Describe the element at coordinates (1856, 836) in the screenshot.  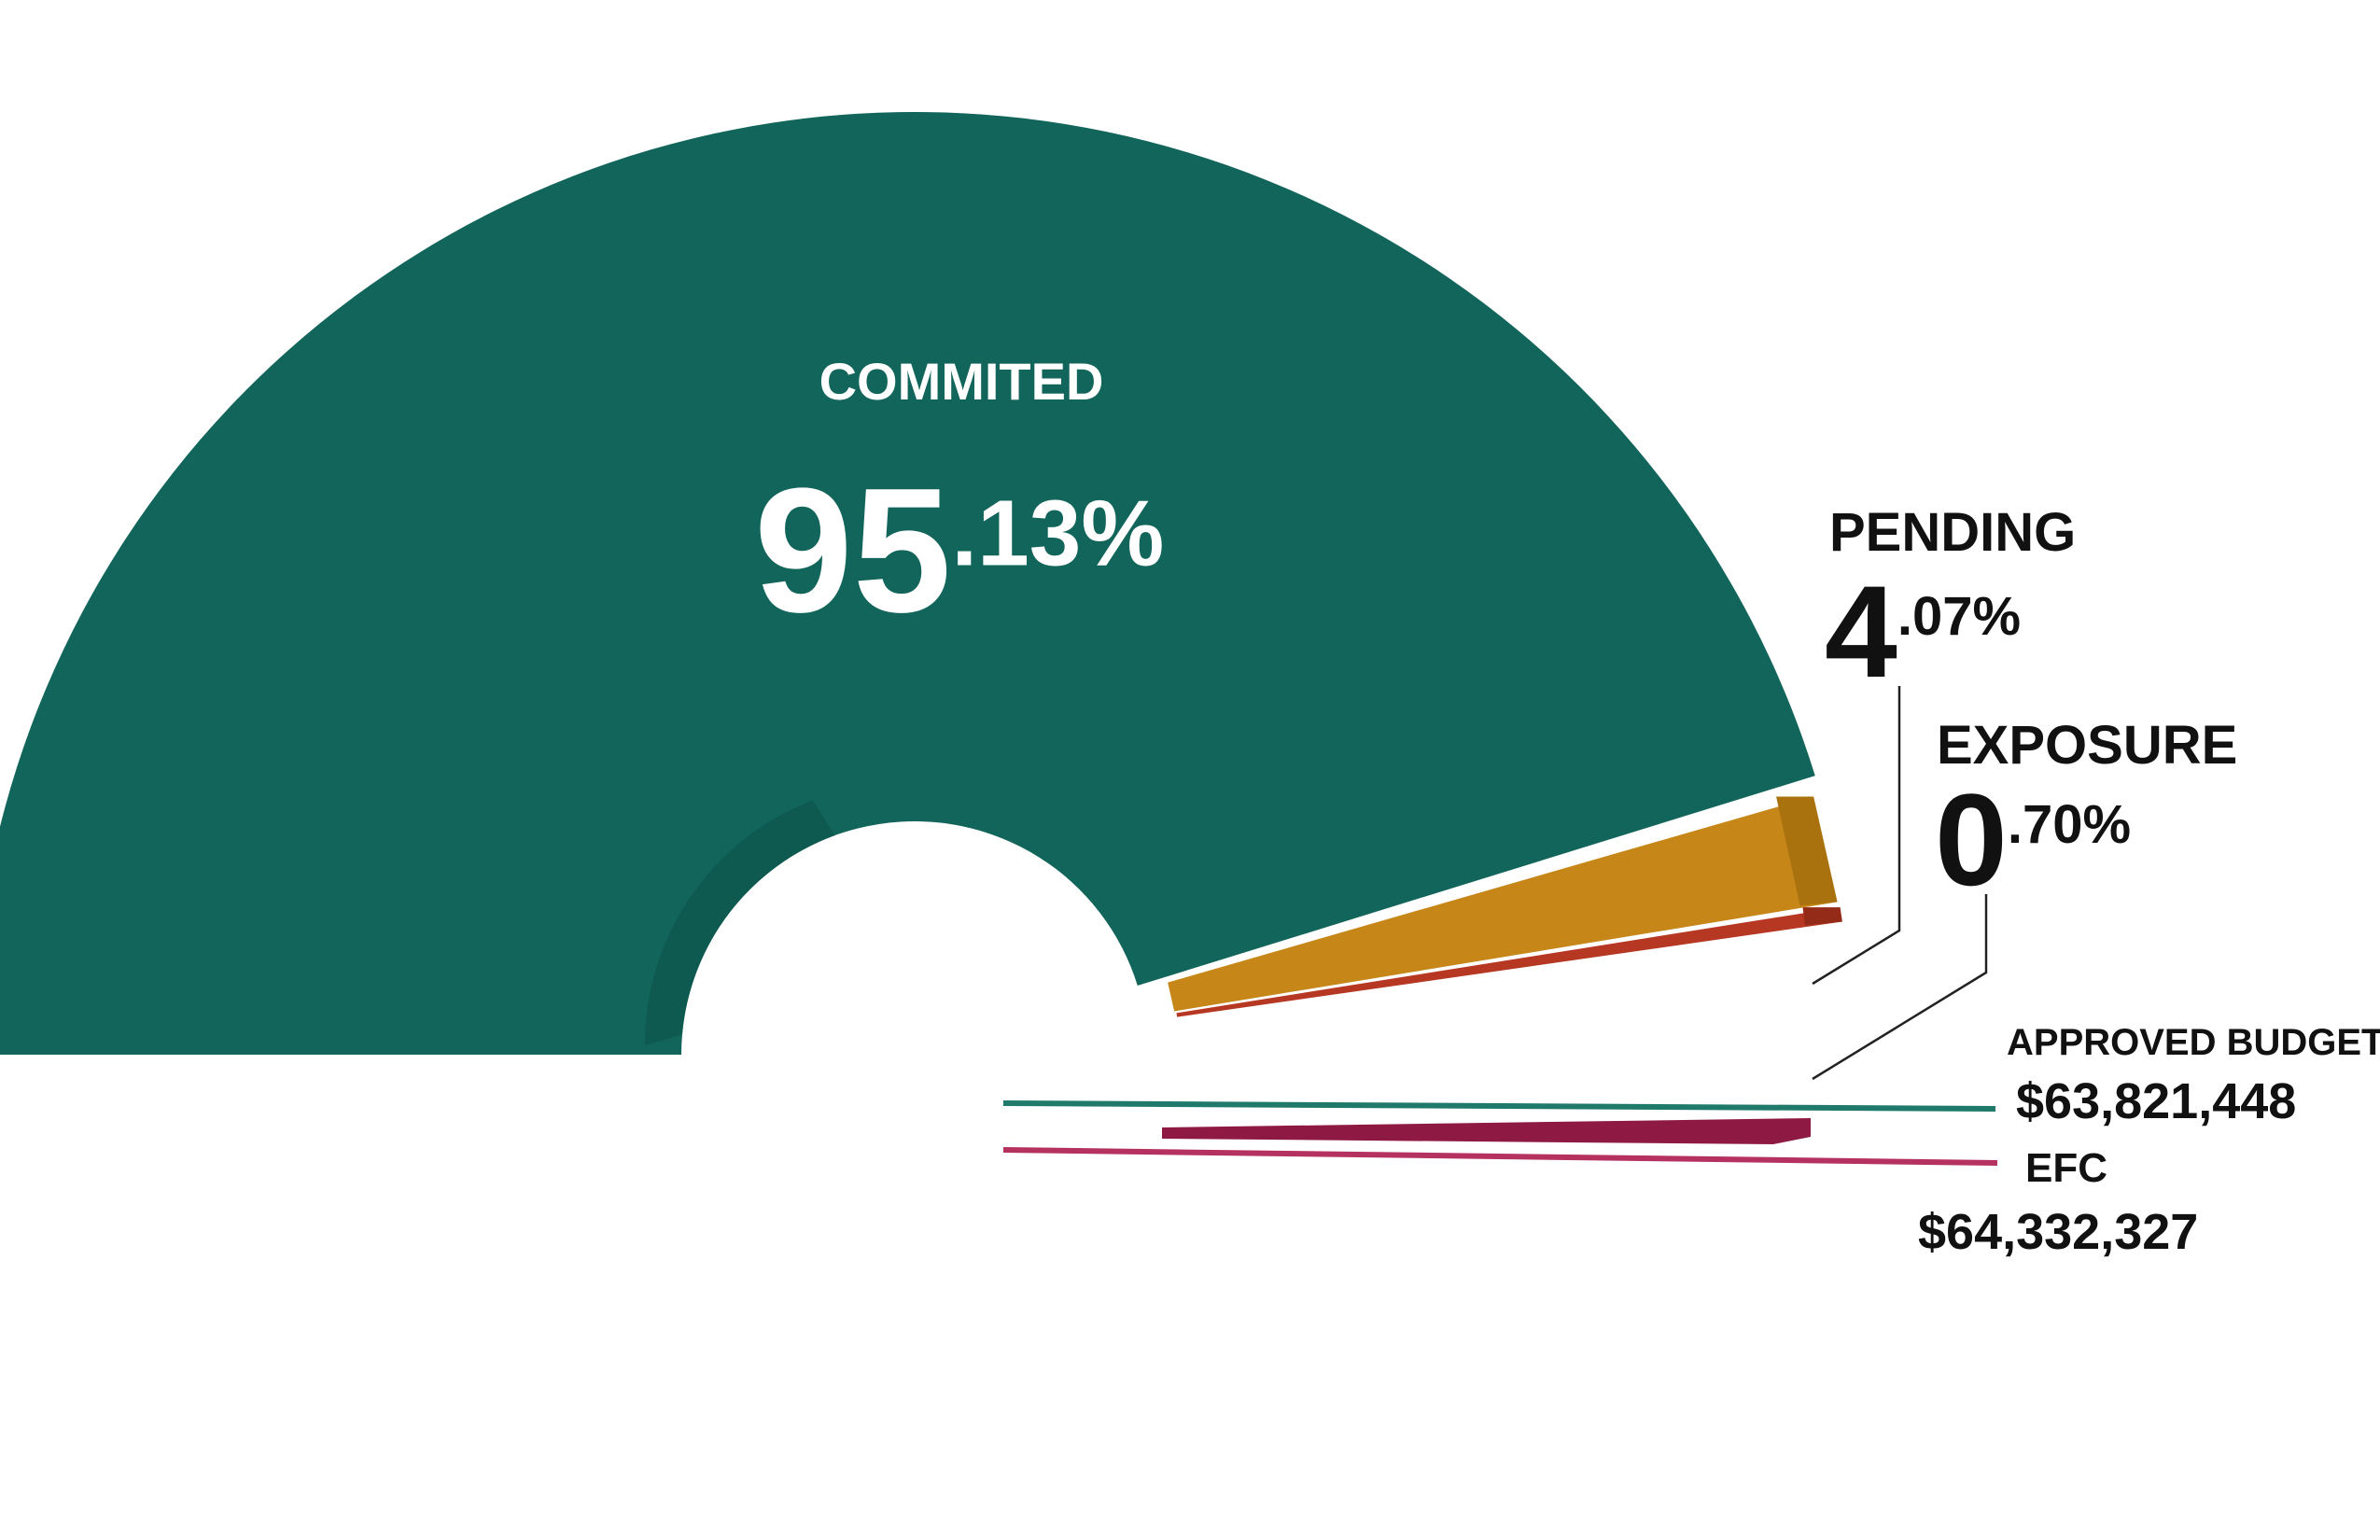
I see `pending-leader-line` at that location.